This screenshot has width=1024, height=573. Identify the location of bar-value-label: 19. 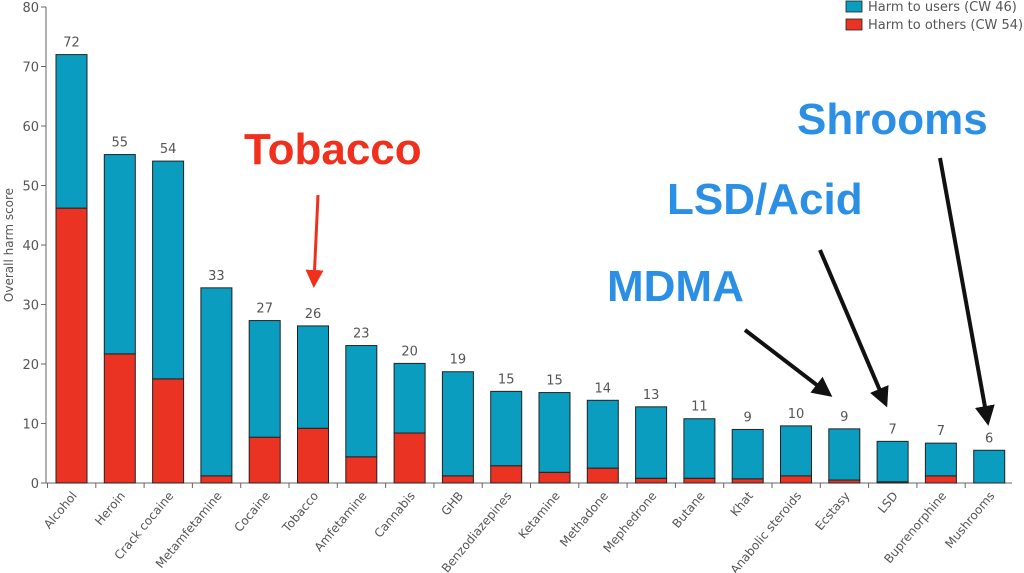
(458, 360).